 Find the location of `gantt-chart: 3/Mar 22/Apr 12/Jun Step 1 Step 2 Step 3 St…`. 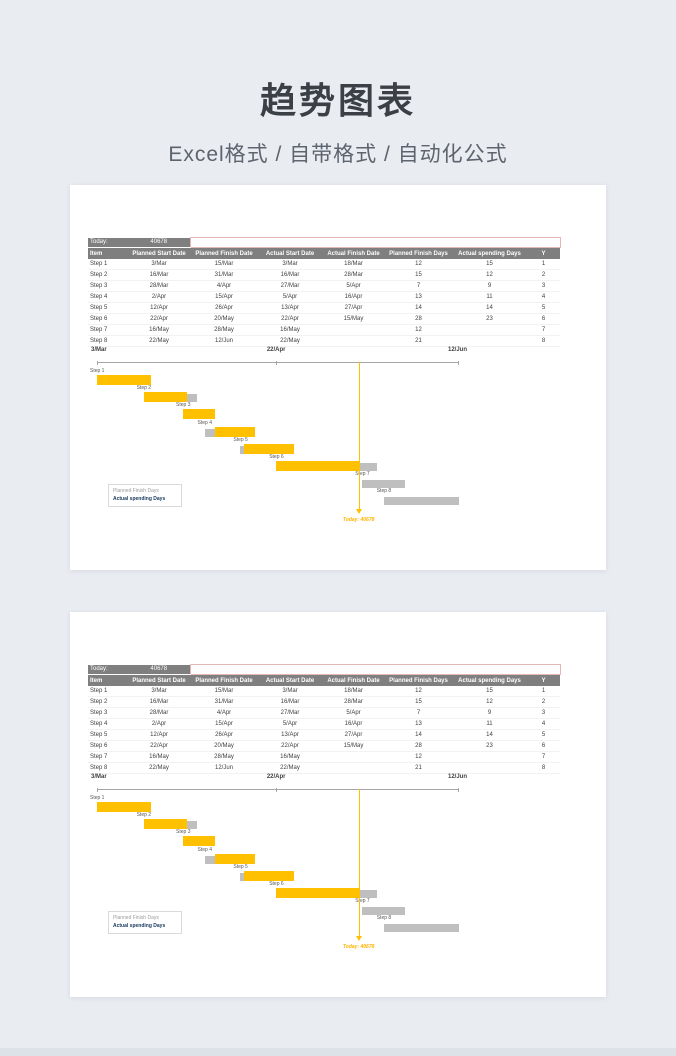

gantt-chart: 3/Mar 22/Apr 12/Jun Step 1 Step 2 Step 3 St… is located at coordinates (278, 442).